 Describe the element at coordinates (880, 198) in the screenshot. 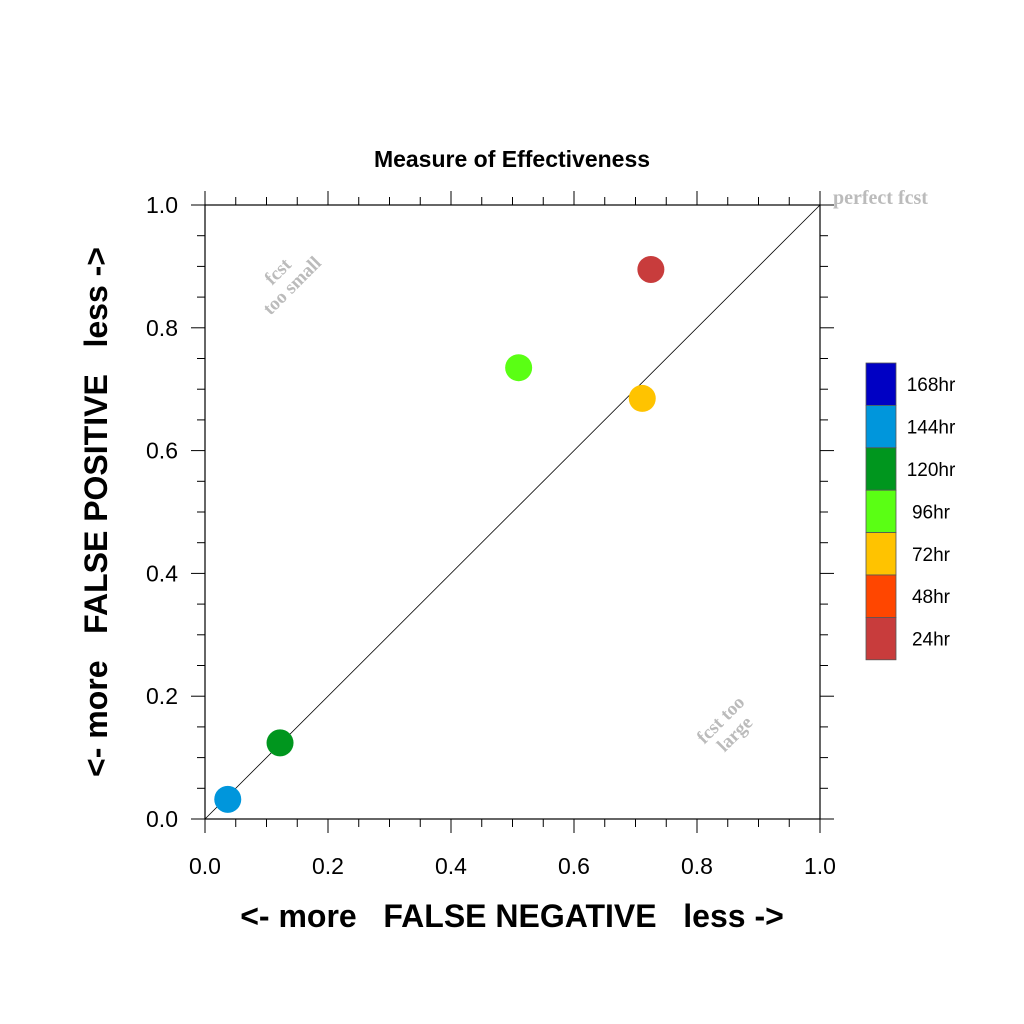

I see `perfect-forecast-label: perfect fcst` at that location.